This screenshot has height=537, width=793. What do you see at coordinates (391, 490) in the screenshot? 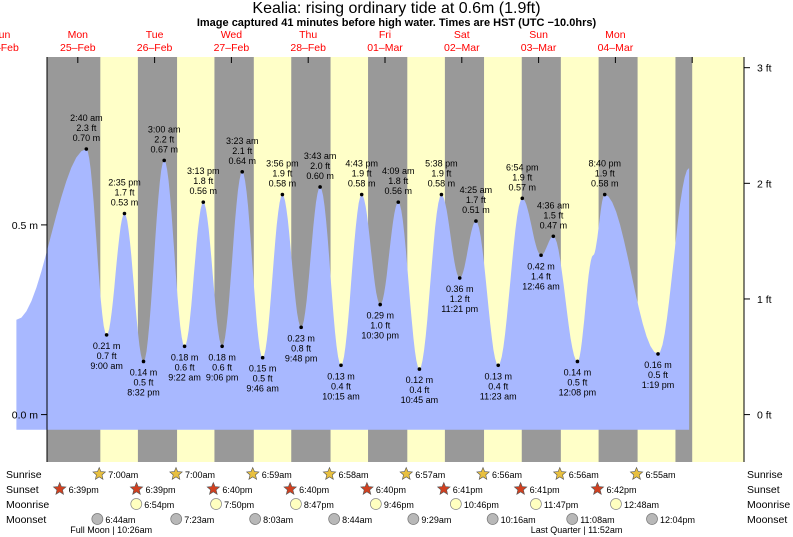
I see `sunset-time: 6:40pm` at bounding box center [391, 490].